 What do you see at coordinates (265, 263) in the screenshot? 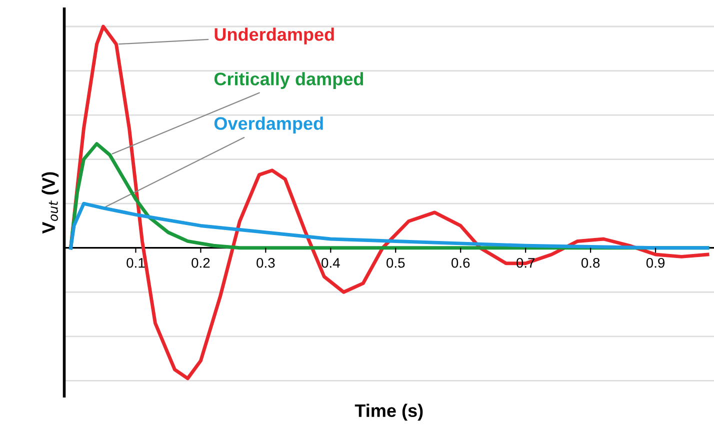
I see `x-tick-label: 0.3` at bounding box center [265, 263].